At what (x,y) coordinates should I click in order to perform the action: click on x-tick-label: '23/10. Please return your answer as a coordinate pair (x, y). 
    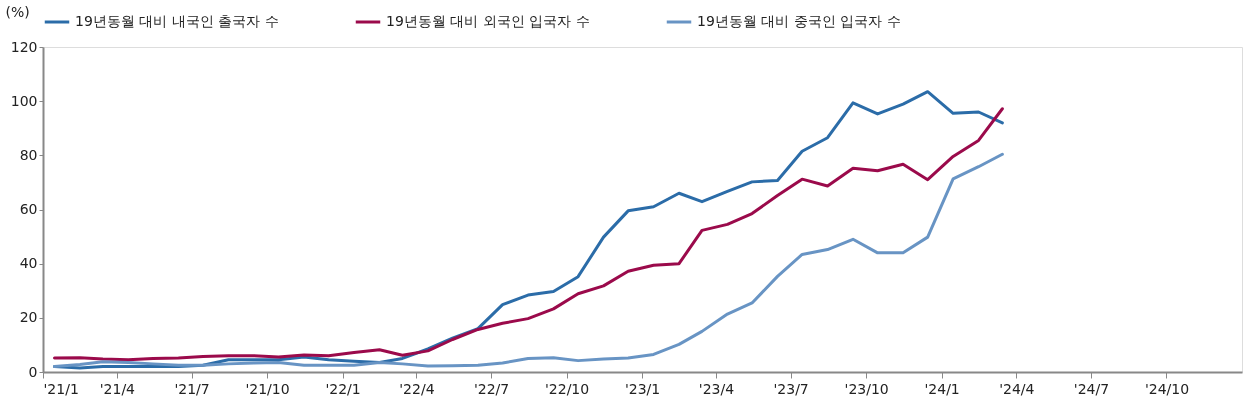
    Looking at the image, I should click on (866, 388).